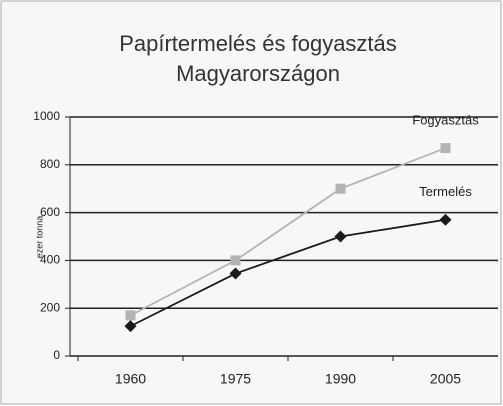 This screenshot has width=503, height=406. What do you see at coordinates (56, 355) in the screenshot?
I see `y-tick-label: 0` at bounding box center [56, 355].